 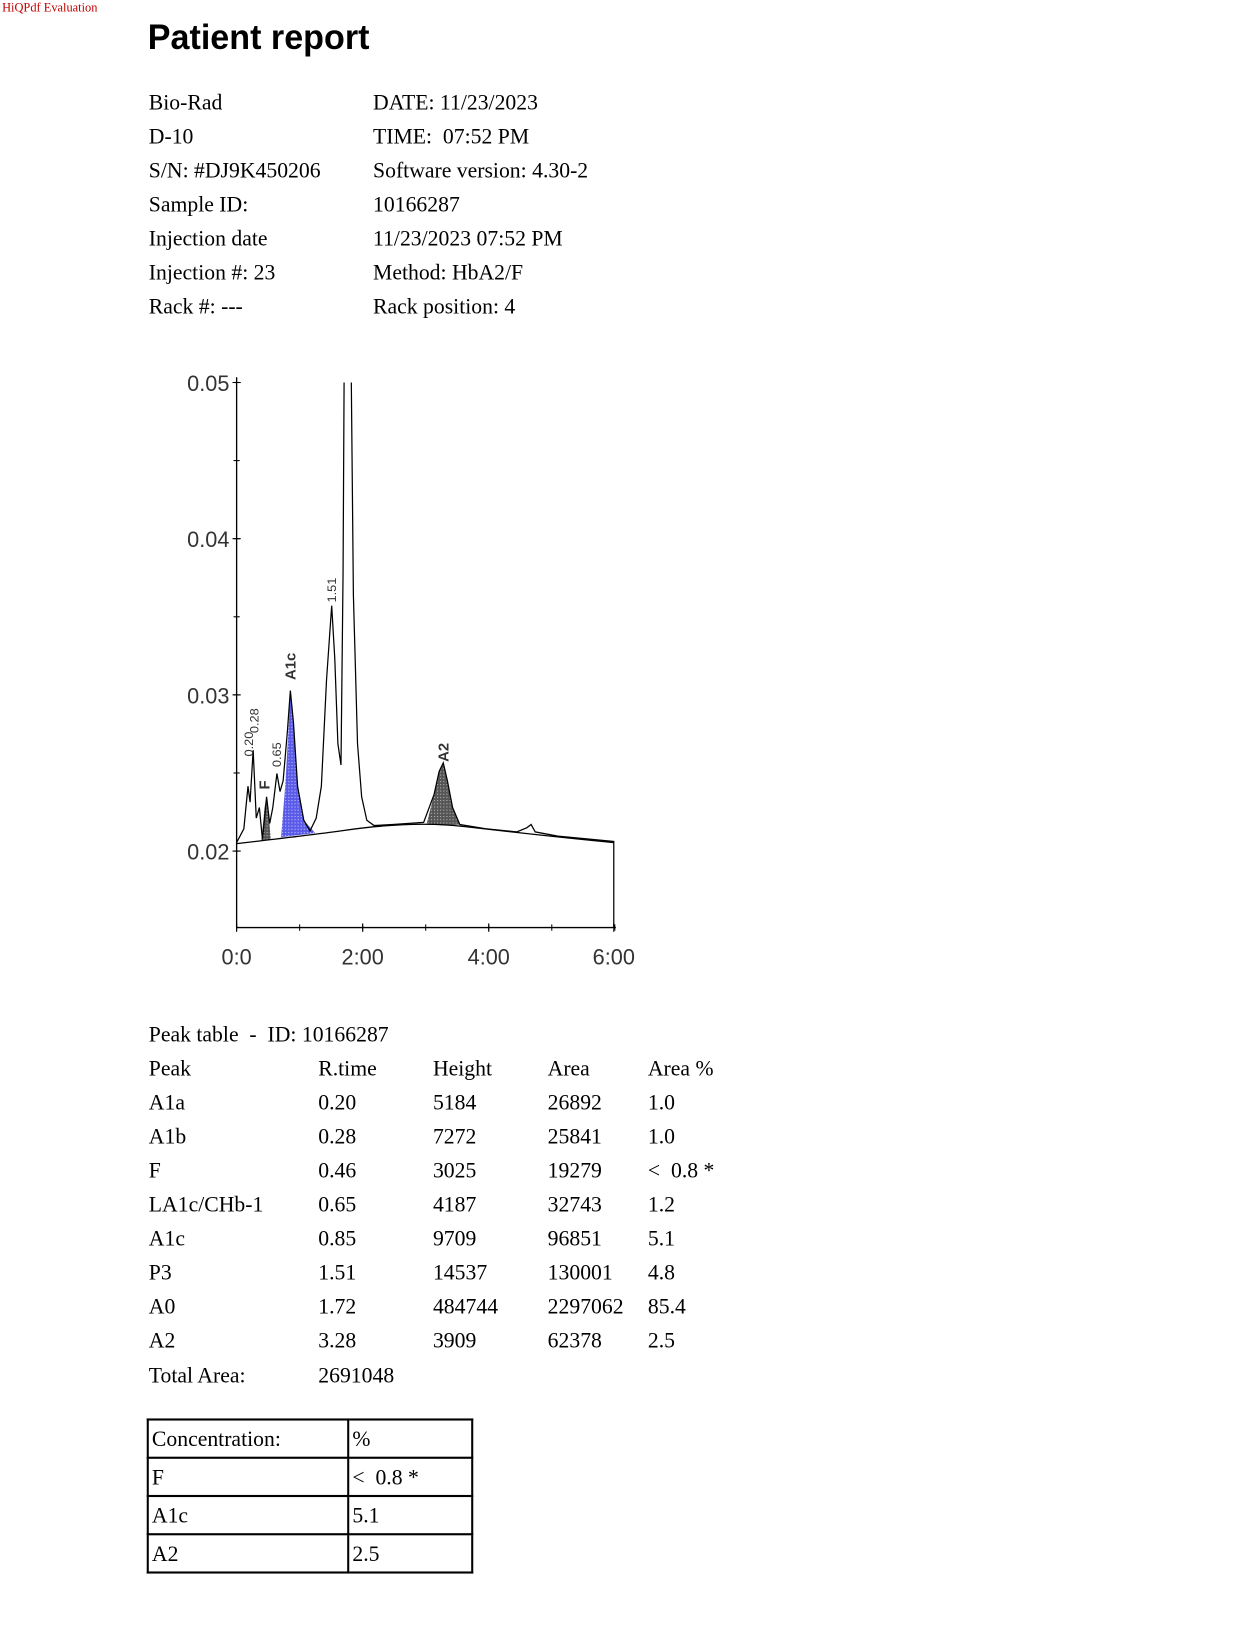 What do you see at coordinates (298, 764) in the screenshot?
I see `peak-fill-a1c` at bounding box center [298, 764].